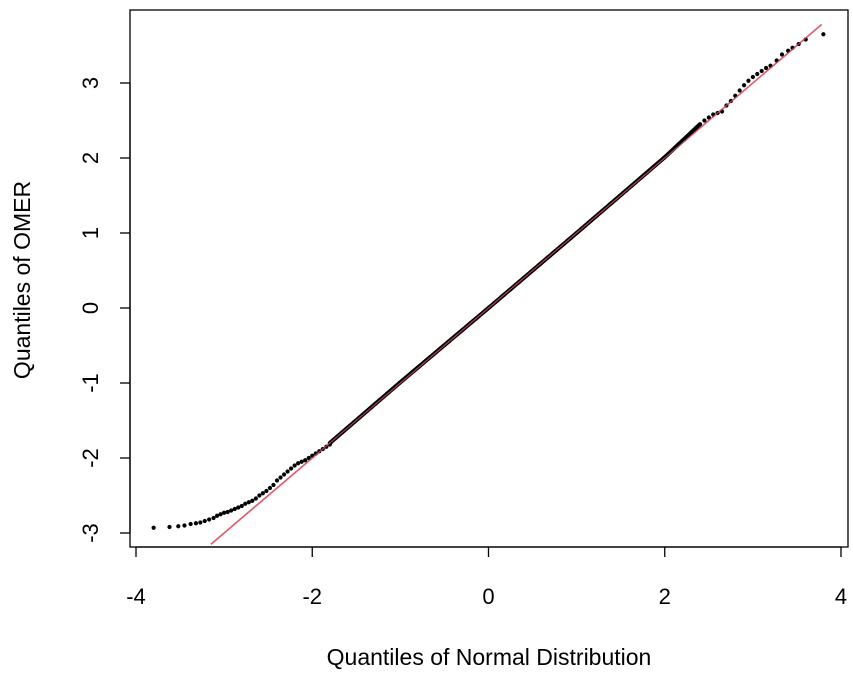 This screenshot has height=674, width=853. Describe the element at coordinates (312, 596) in the screenshot. I see `x-tick-label: -2` at that location.